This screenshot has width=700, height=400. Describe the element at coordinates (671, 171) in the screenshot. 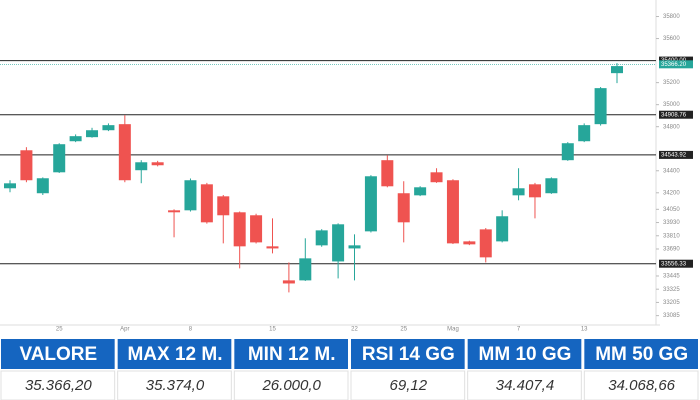

I see `y-tick-label: 34400` at that location.